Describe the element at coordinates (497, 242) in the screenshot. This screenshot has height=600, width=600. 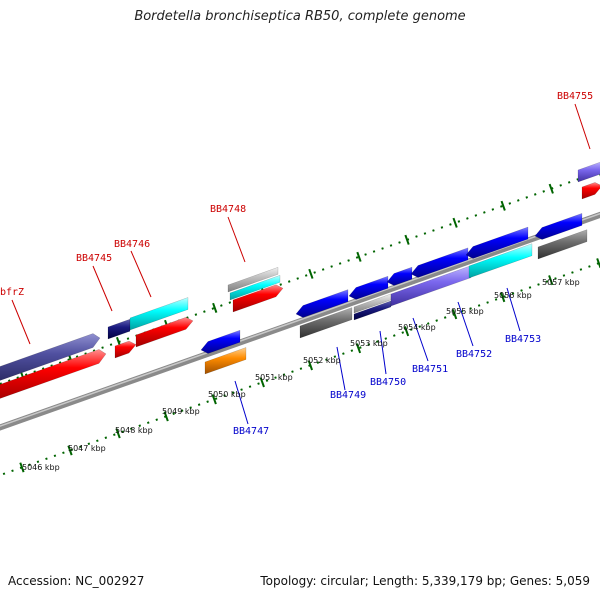
I see `BB4753-feature-a` at that location.